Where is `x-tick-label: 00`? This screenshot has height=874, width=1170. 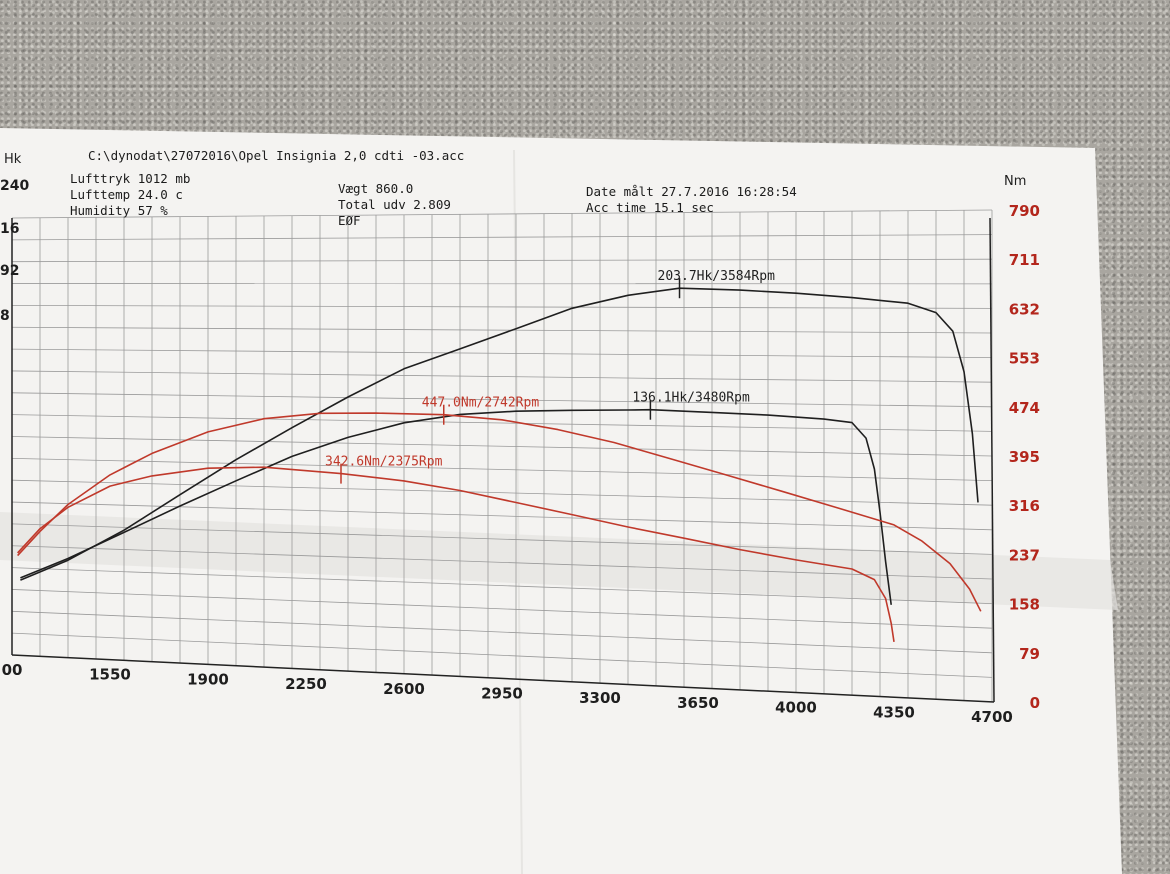 x-tick-label: 00 is located at coordinates (12, 670).